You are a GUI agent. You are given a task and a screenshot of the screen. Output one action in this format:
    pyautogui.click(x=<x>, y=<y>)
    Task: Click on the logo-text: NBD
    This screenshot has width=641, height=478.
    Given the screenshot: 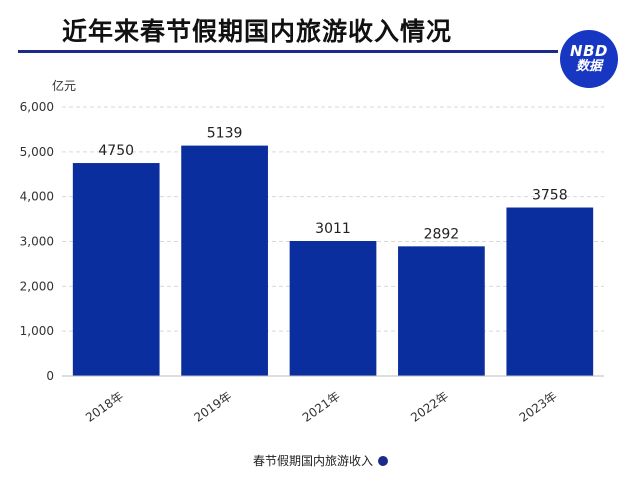 What is the action you would take?
    pyautogui.click(x=589, y=51)
    